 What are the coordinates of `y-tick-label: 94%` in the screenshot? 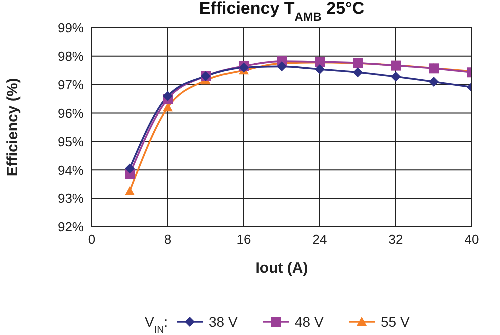 It's located at (71, 170).